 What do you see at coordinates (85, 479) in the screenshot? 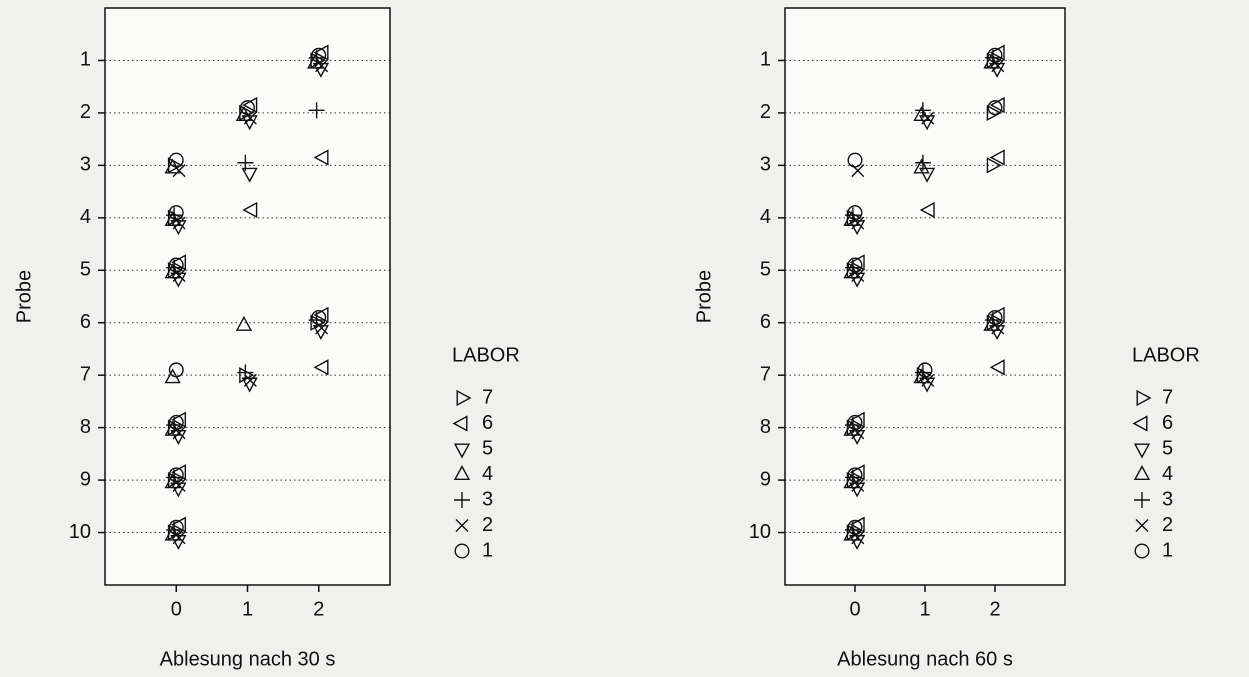
I see `y-tick-label: 9` at bounding box center [85, 479].